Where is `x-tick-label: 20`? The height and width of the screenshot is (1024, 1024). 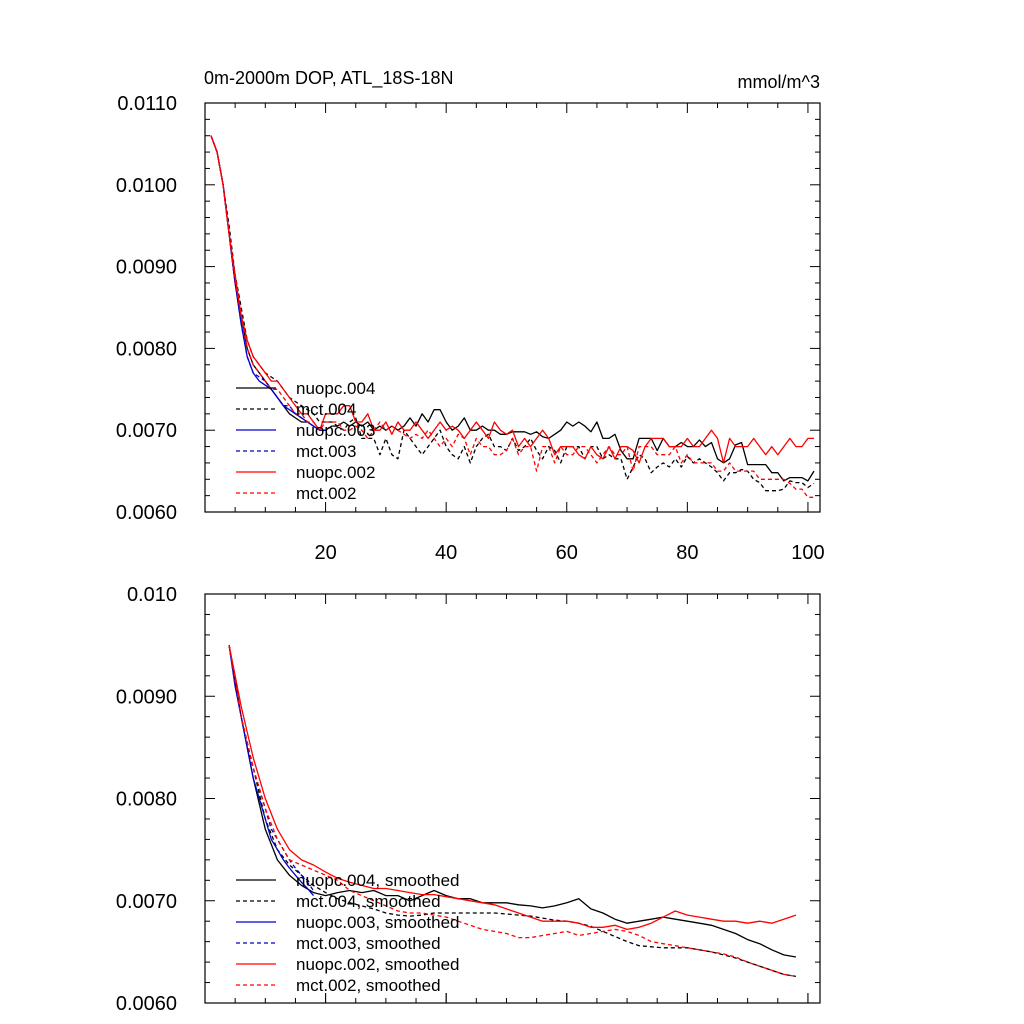
x-tick-label: 20 is located at coordinates (325, 553).